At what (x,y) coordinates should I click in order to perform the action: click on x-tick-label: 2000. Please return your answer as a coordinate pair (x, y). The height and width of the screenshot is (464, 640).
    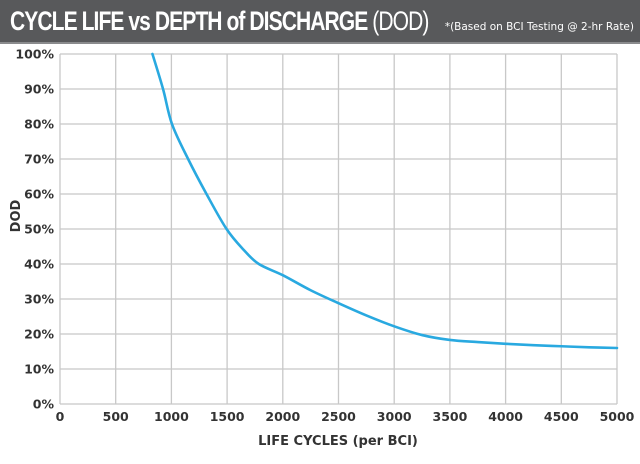
    Looking at the image, I should click on (282, 416).